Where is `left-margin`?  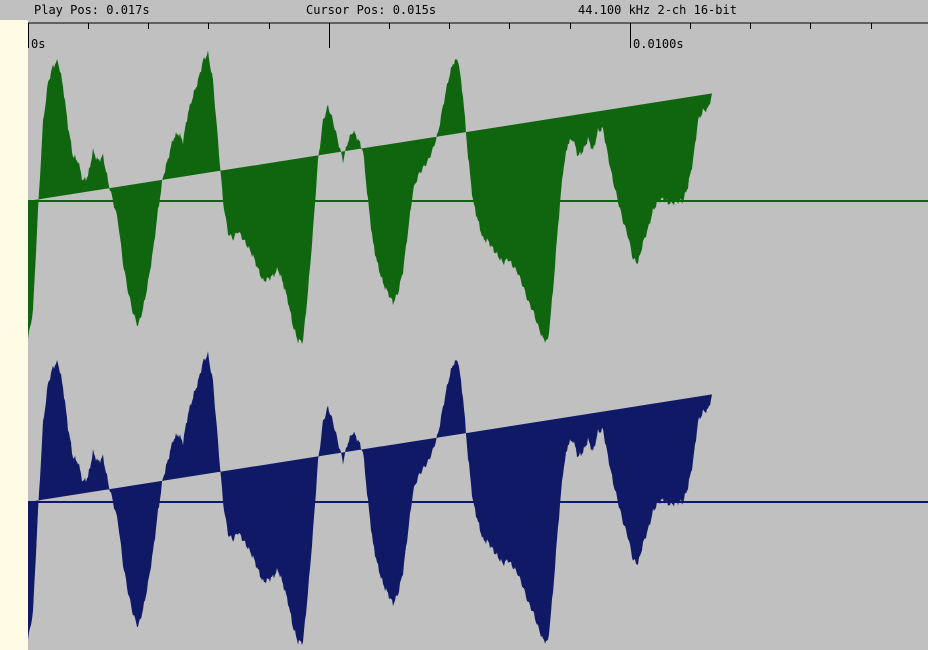 left-margin is located at coordinates (14, 335).